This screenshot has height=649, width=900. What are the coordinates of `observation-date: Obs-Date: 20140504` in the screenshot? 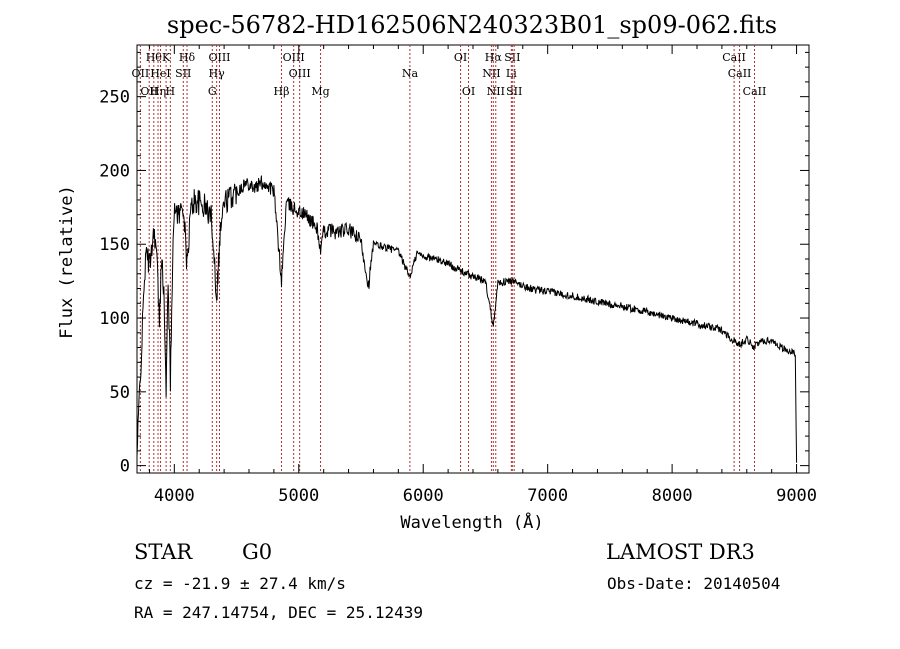 It's located at (694, 583).